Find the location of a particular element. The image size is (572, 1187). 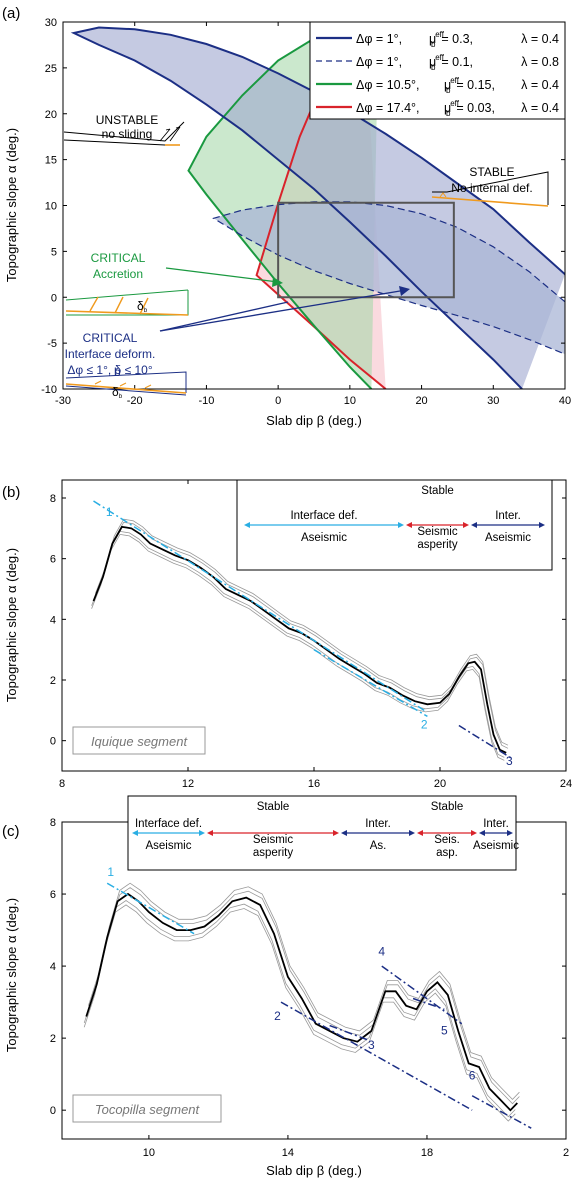

legend-mu-1: μeff b = 0.3, is located at coordinates (451, 39).